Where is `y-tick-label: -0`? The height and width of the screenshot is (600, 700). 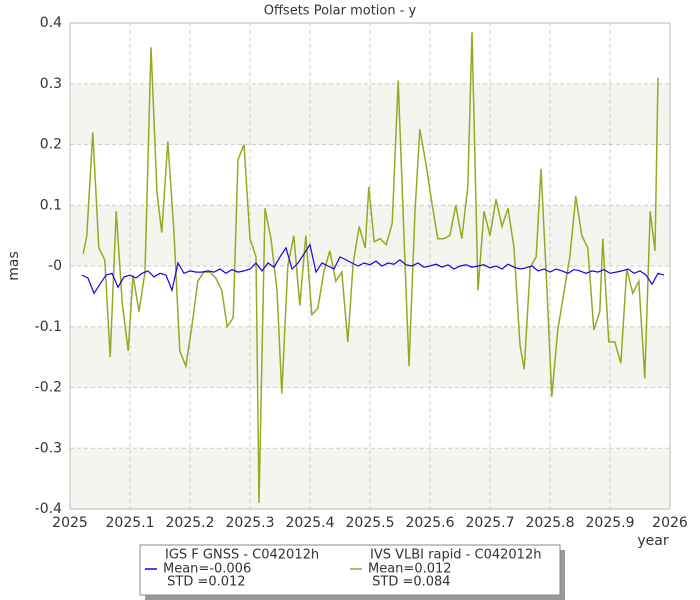 y-tick-label: -0 is located at coordinates (55, 266).